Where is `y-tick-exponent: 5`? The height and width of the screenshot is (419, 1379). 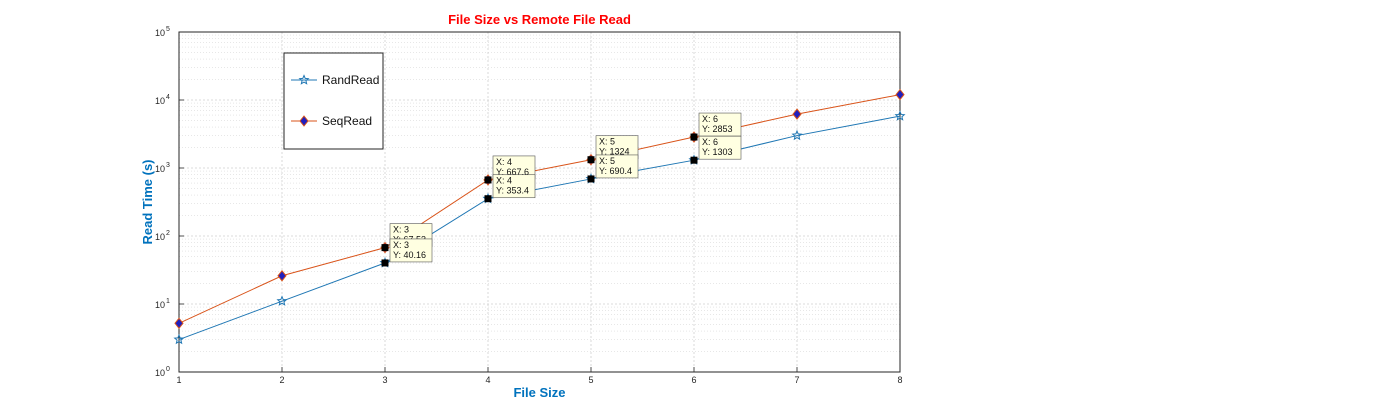
y-tick-exponent: 5 is located at coordinates (168, 29).